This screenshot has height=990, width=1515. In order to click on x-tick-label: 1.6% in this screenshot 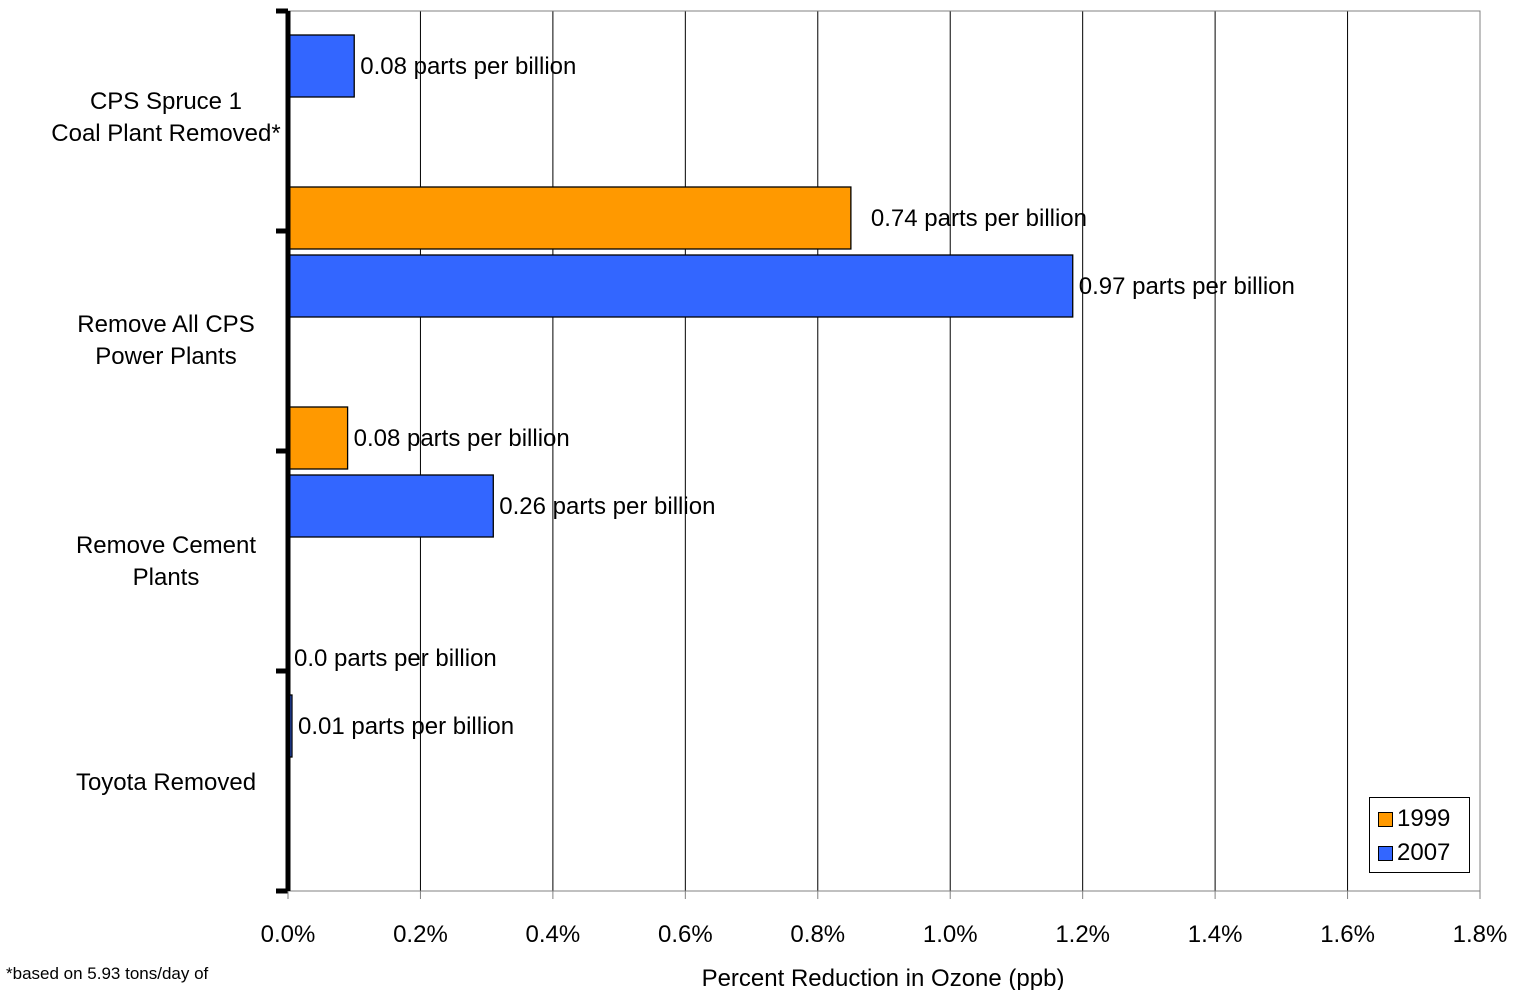, I will do `click(1347, 934)`.